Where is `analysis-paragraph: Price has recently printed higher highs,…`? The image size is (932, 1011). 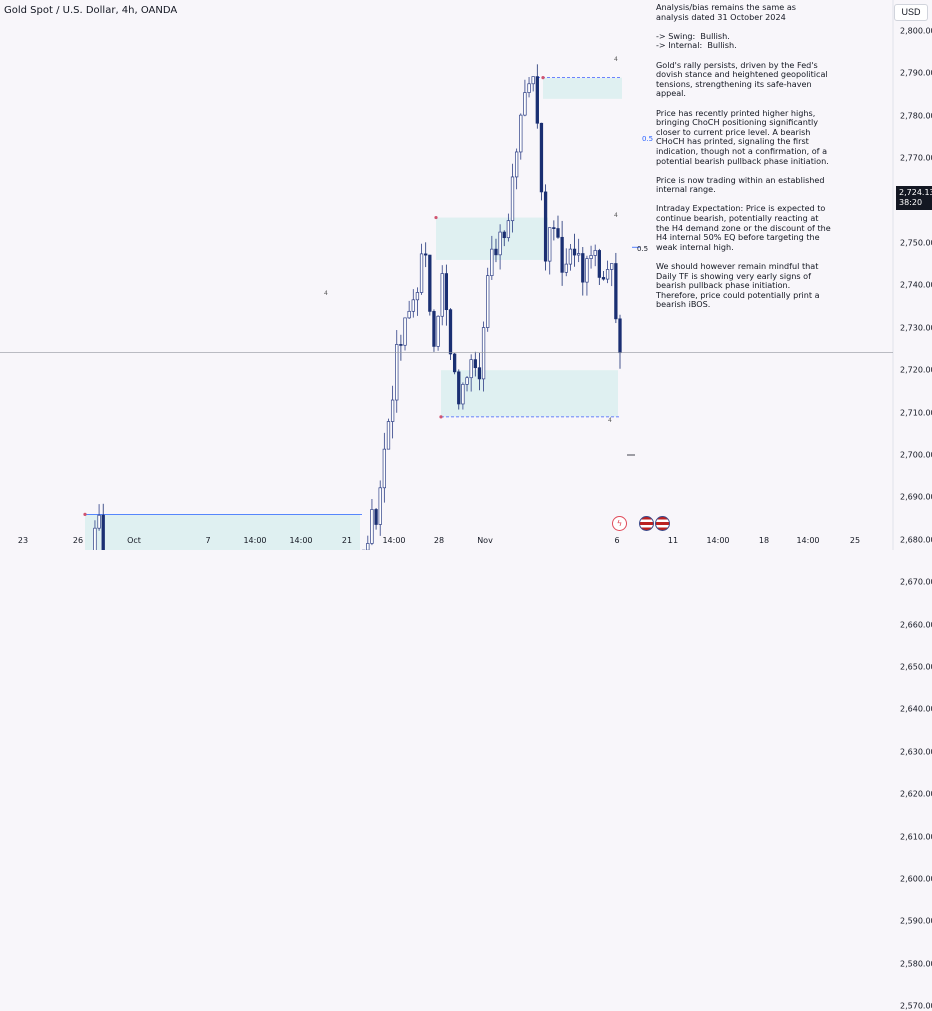
analysis-paragraph: Price has recently printed higher highs,… is located at coordinates (743, 136).